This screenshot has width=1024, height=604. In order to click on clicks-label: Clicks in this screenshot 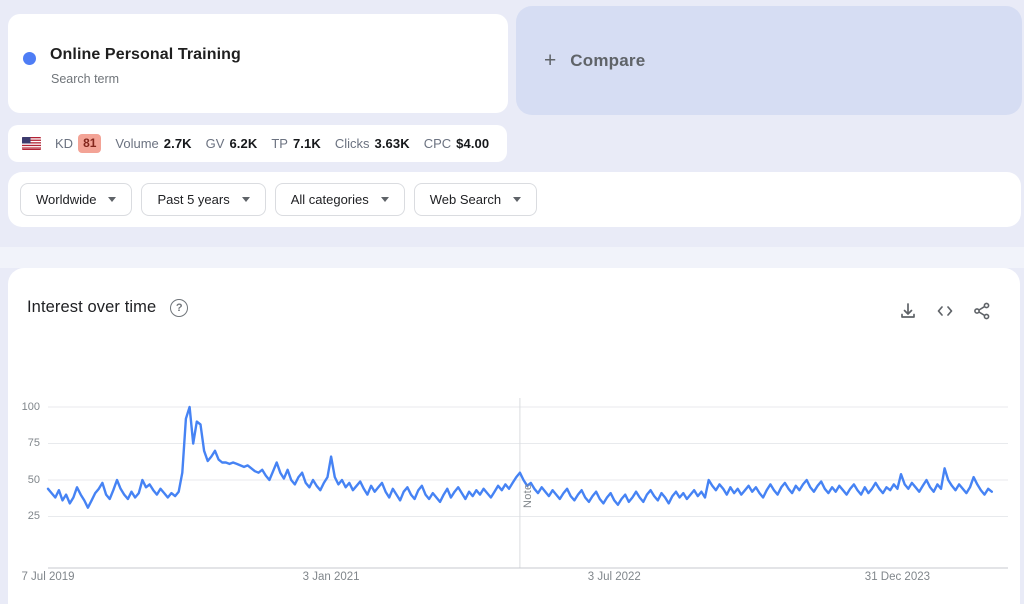, I will do `click(352, 143)`.